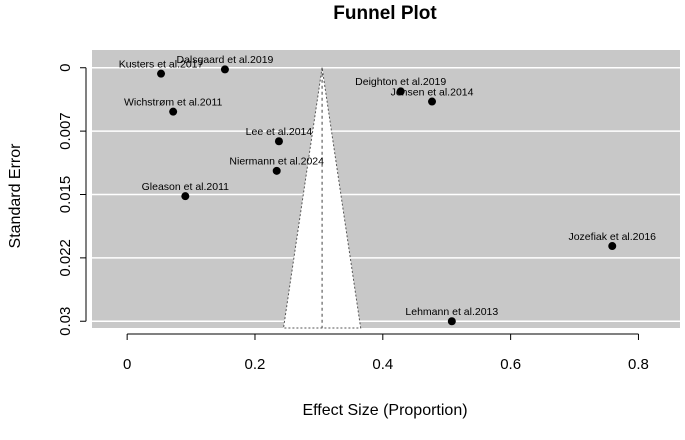 This screenshot has width=685, height=440. I want to click on x-tick-label: 0, so click(127, 364).